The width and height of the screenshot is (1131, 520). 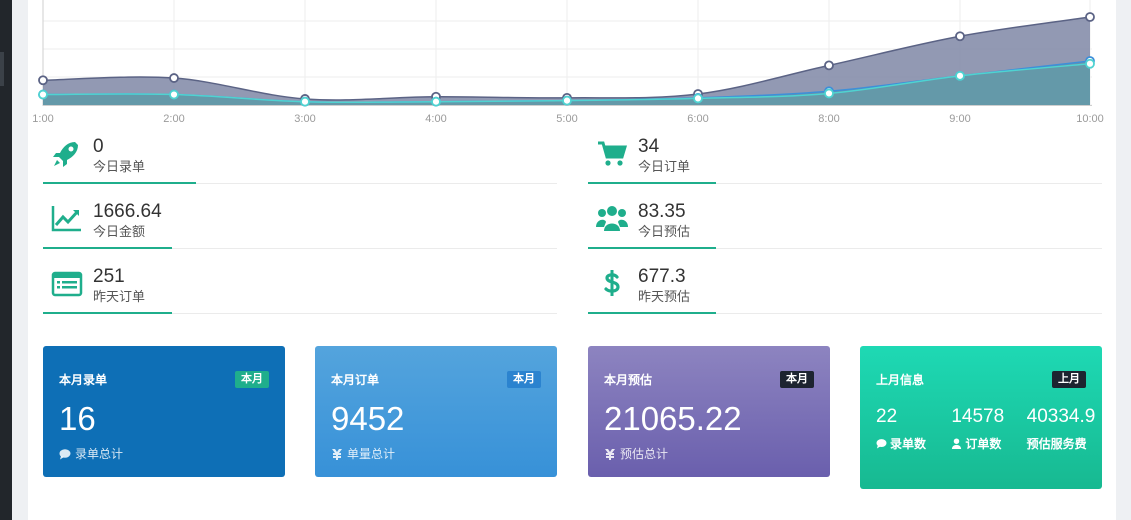 What do you see at coordinates (368, 418) in the screenshot?
I see `card-value: 9452` at bounding box center [368, 418].